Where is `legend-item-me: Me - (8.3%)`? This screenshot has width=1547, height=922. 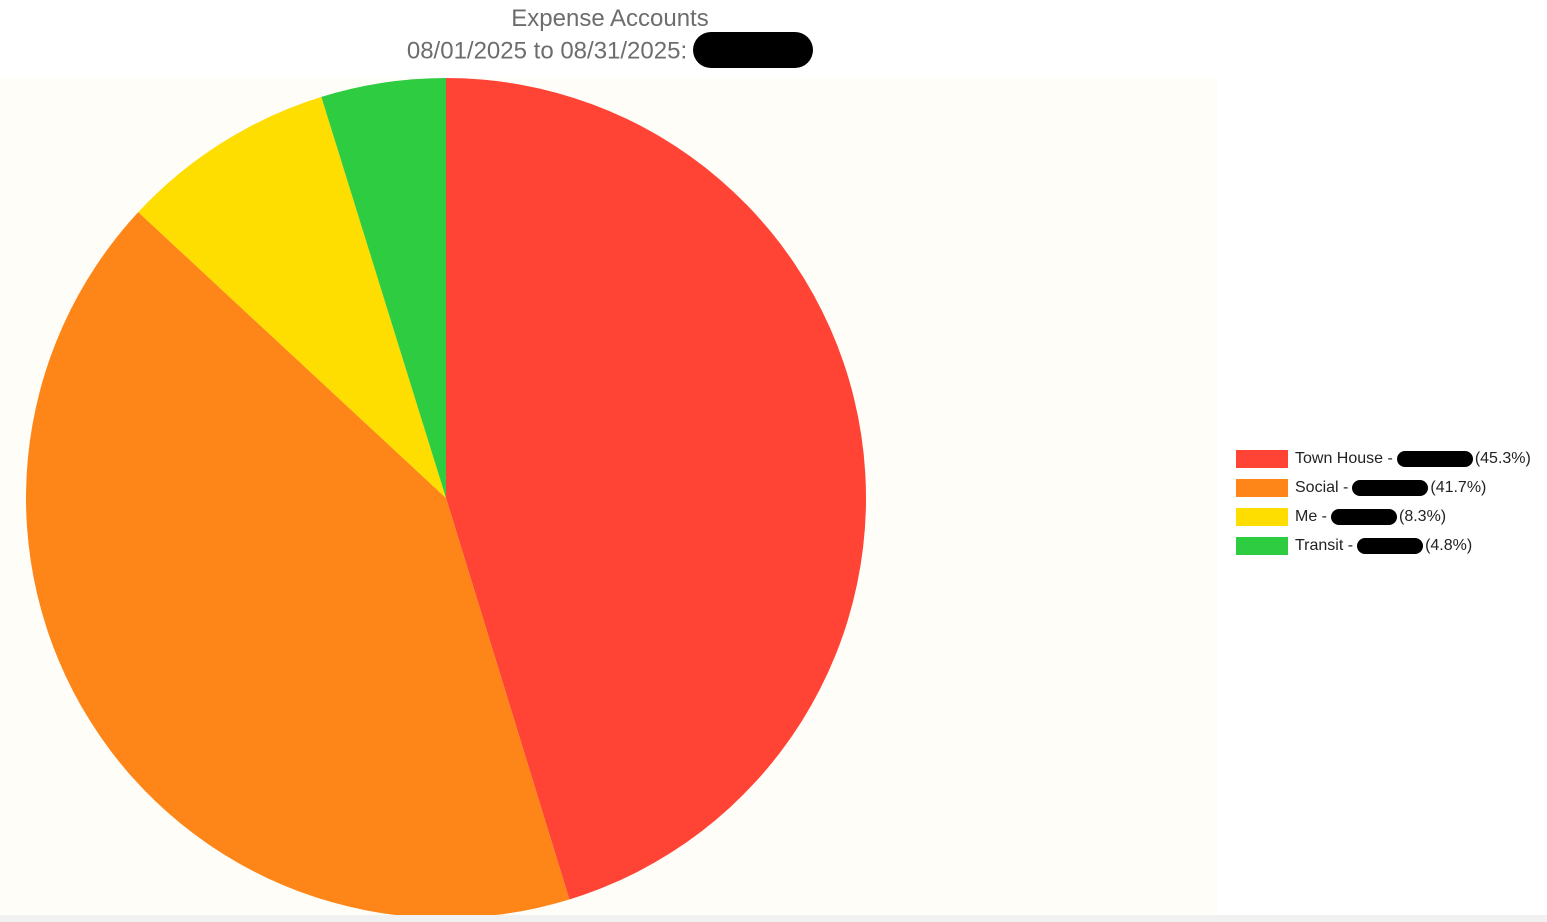
legend-item-me: Me - (8.3%) is located at coordinates (1388, 516).